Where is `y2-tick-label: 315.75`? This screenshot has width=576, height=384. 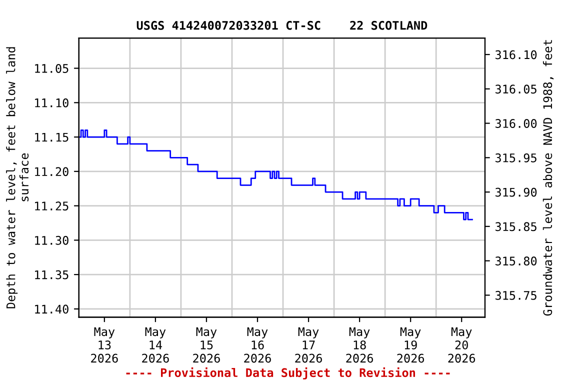 y2-tick-label: 315.75 is located at coordinates (516, 295).